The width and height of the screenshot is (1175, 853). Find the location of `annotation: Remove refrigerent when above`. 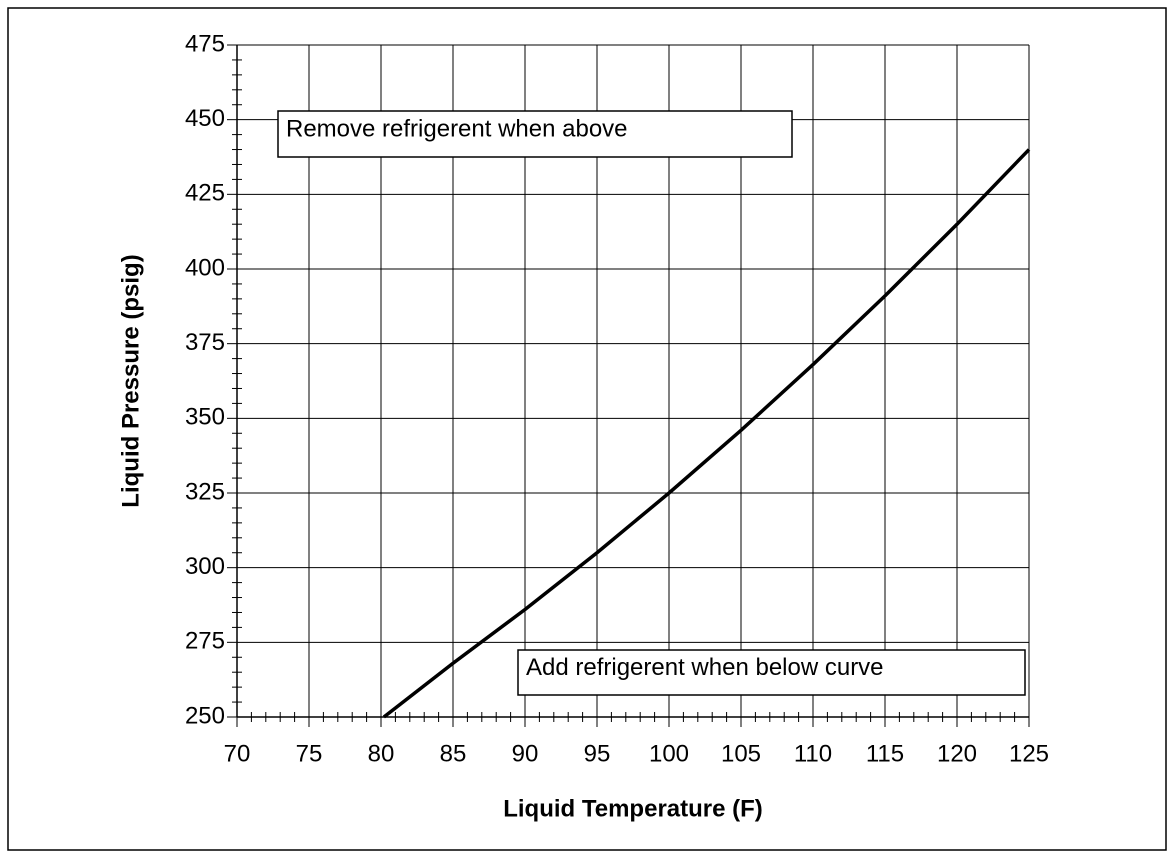

annotation: Remove refrigerent when above is located at coordinates (457, 128).